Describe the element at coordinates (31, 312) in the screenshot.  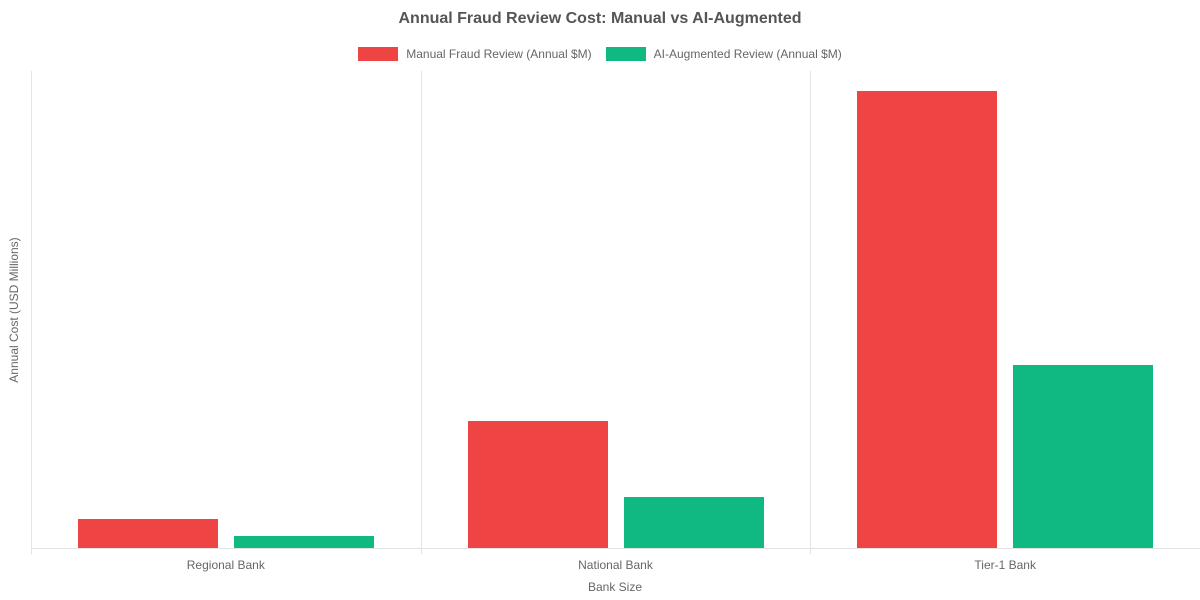
I see `y-axis-line` at that location.